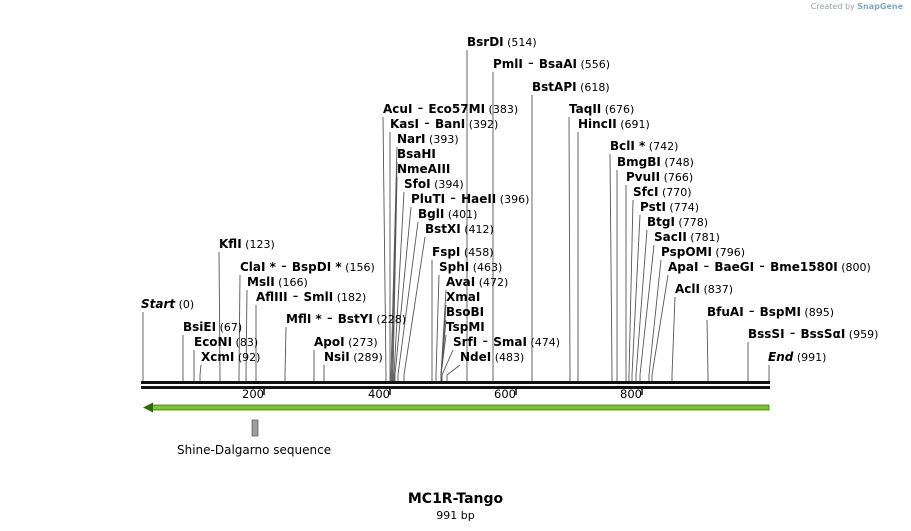 The height and width of the screenshot is (531, 911). I want to click on site-apai-baegi-bme1580i: ApaI - BaeGI - Bme1580I (800), so click(761, 318).